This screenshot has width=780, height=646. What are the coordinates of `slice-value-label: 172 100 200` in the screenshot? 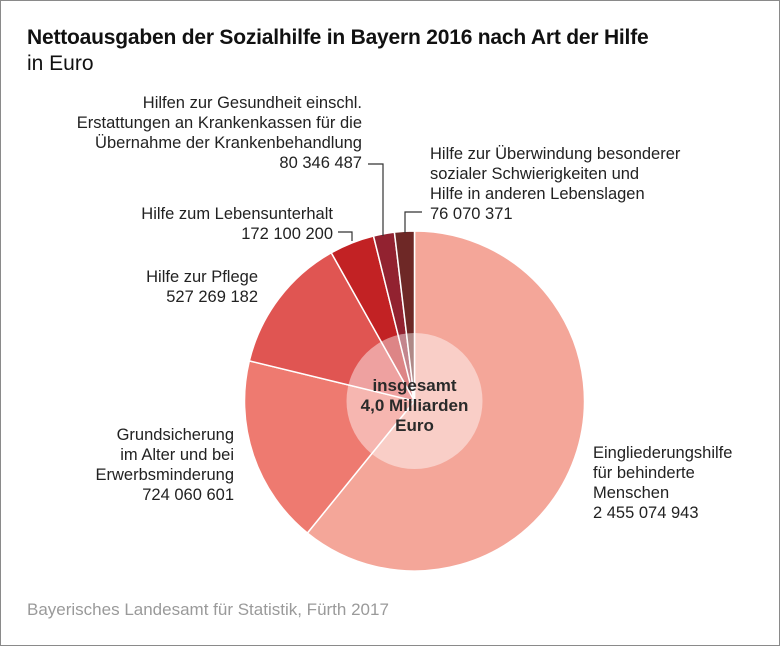 It's located at (287, 234).